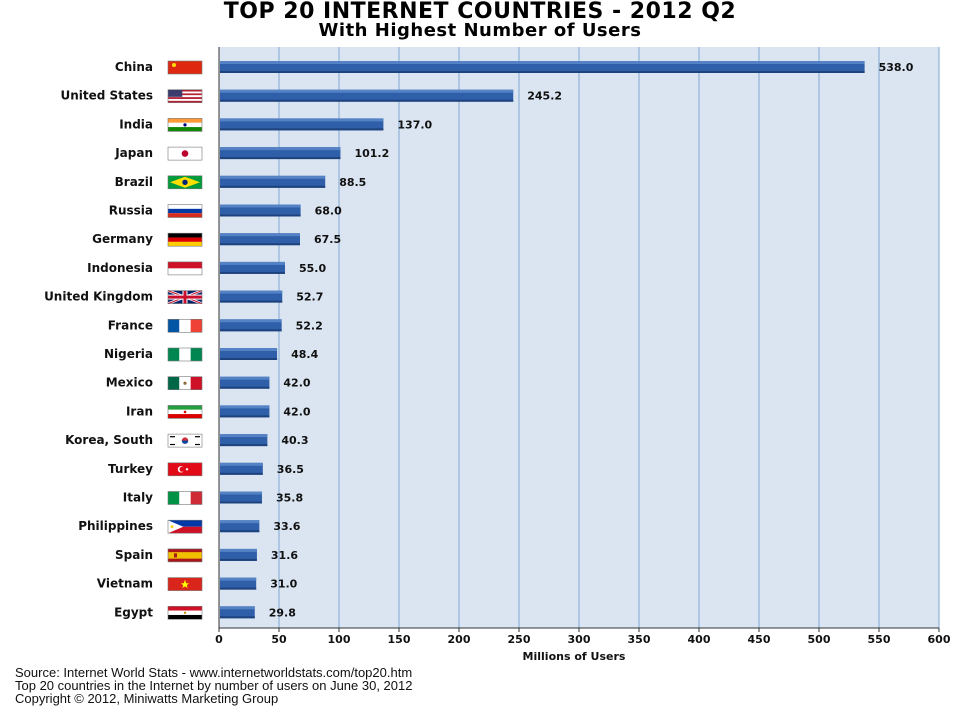 The height and width of the screenshot is (720, 960). What do you see at coordinates (122, 239) in the screenshot?
I see `category-label: Germany` at bounding box center [122, 239].